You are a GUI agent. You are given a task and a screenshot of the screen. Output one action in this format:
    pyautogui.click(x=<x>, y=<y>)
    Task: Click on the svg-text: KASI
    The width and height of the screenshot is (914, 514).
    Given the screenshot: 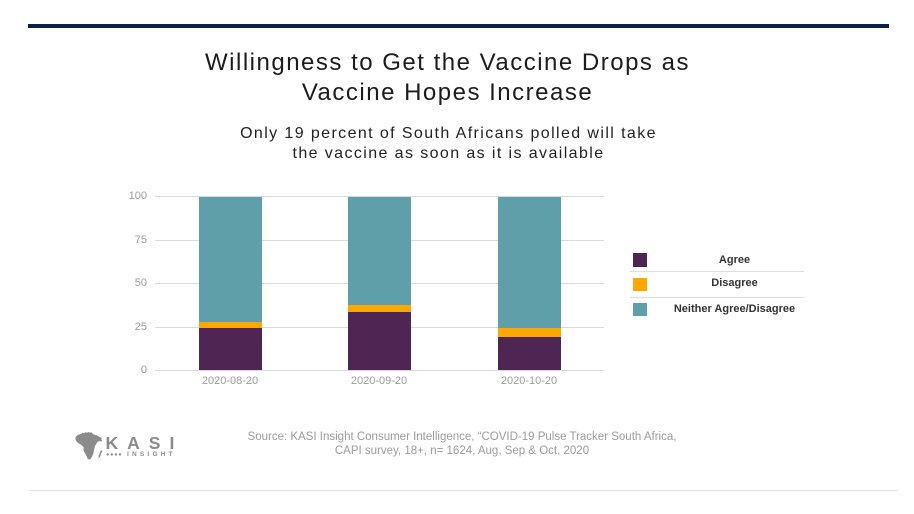 What is the action you would take?
    pyautogui.click(x=145, y=443)
    